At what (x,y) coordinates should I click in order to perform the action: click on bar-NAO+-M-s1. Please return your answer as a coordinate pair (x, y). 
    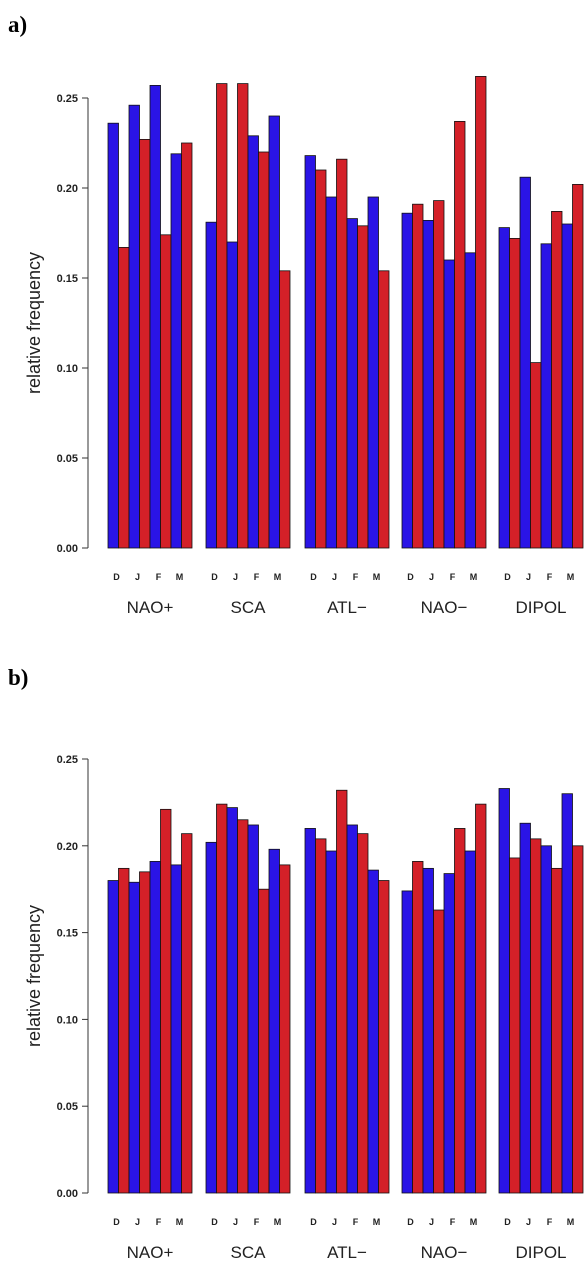
    Looking at the image, I should click on (187, 345).